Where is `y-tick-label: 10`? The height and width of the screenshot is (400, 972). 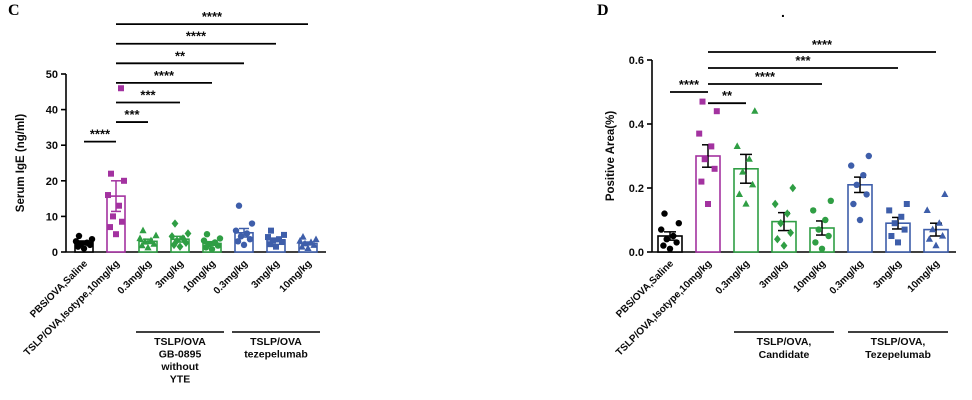 y-tick-label: 10 is located at coordinates (52, 217).